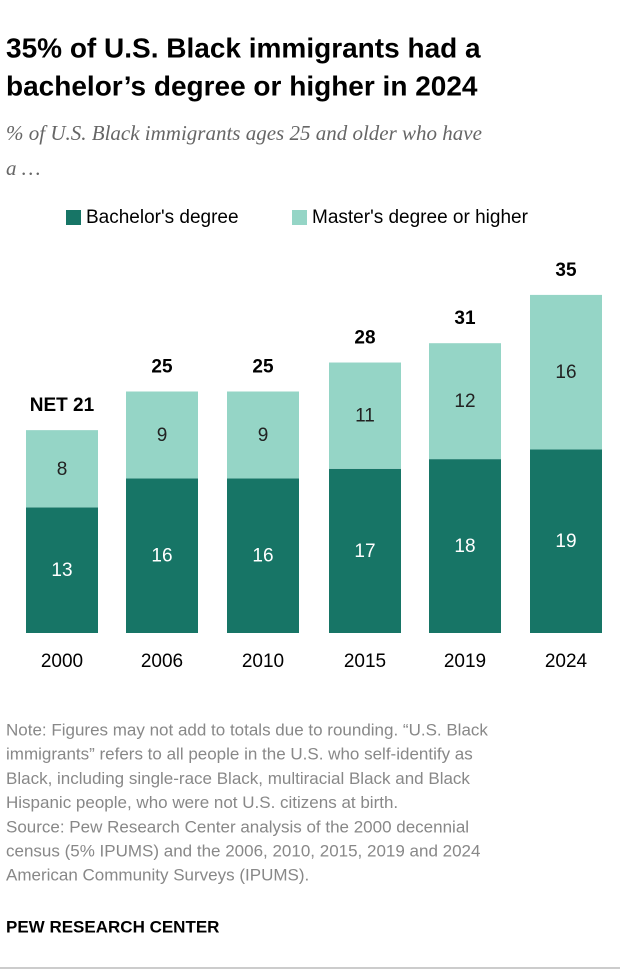 Image resolution: width=620 pixels, height=976 pixels. I want to click on legend-label: Master's degree or higher, so click(420, 217).